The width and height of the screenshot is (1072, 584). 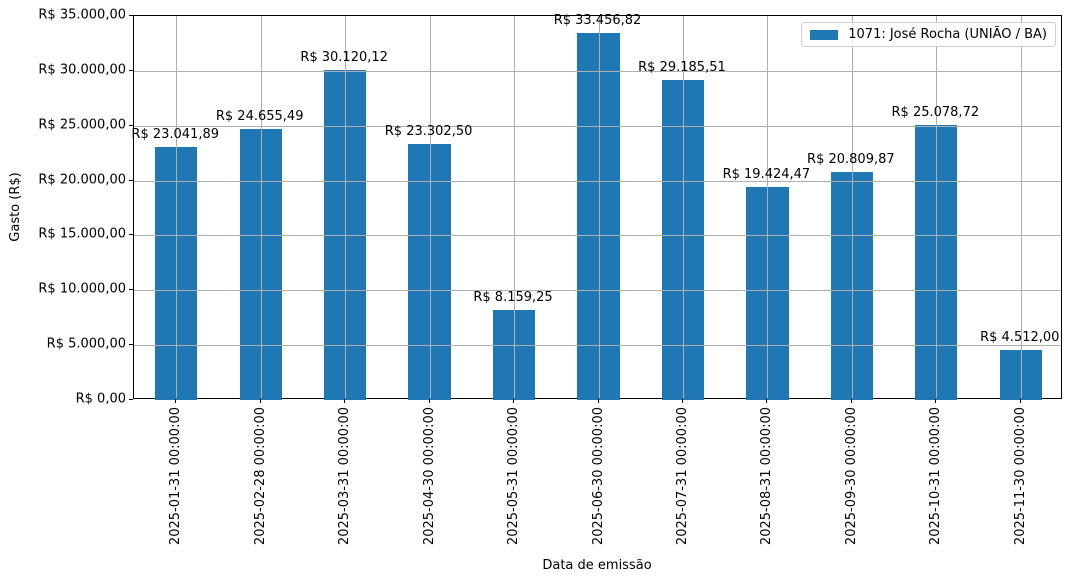 What do you see at coordinates (851, 476) in the screenshot?
I see `x-tick-label: 2025-09-30 00:00:00` at bounding box center [851, 476].